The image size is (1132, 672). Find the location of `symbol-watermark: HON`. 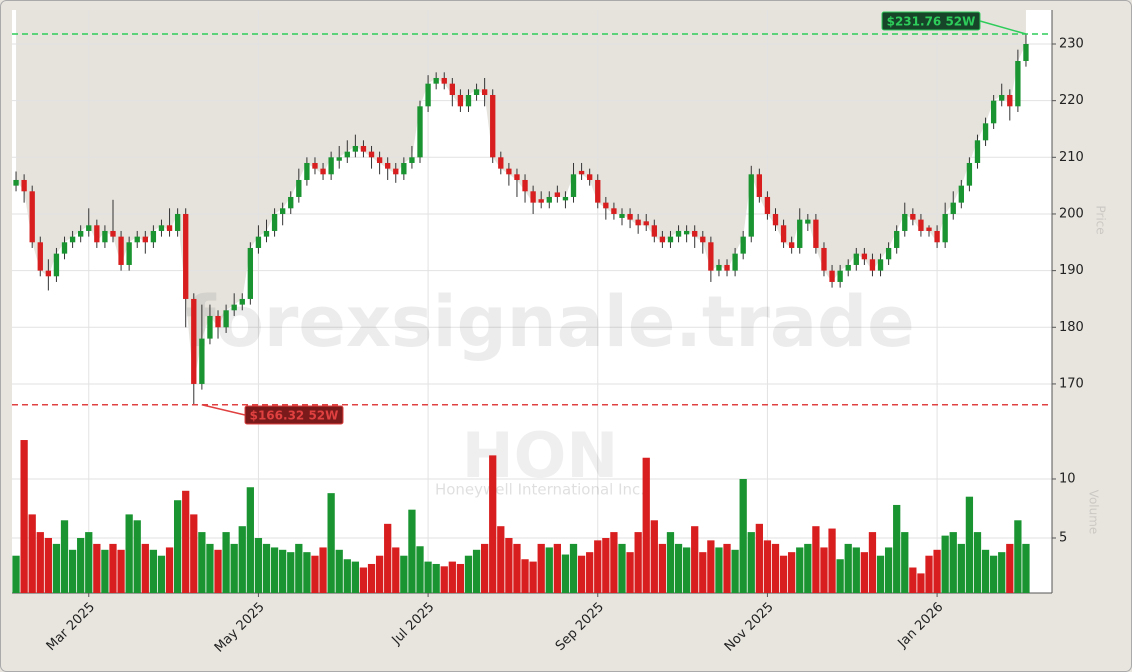

symbol-watermark: HON is located at coordinates (540, 455).